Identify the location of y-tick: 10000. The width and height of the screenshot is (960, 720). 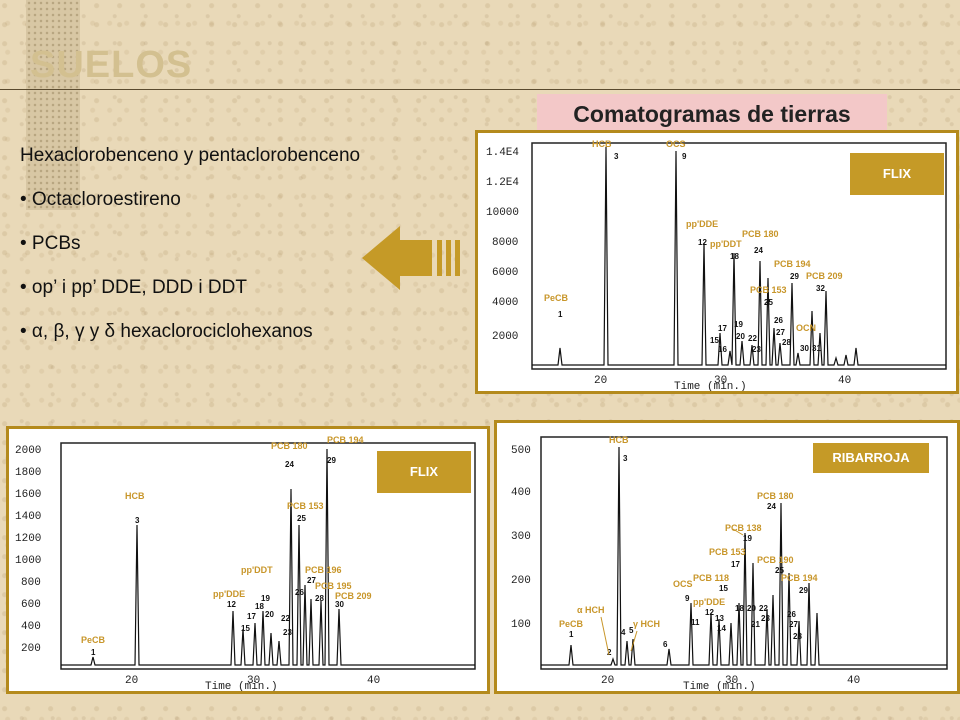
(502, 213).